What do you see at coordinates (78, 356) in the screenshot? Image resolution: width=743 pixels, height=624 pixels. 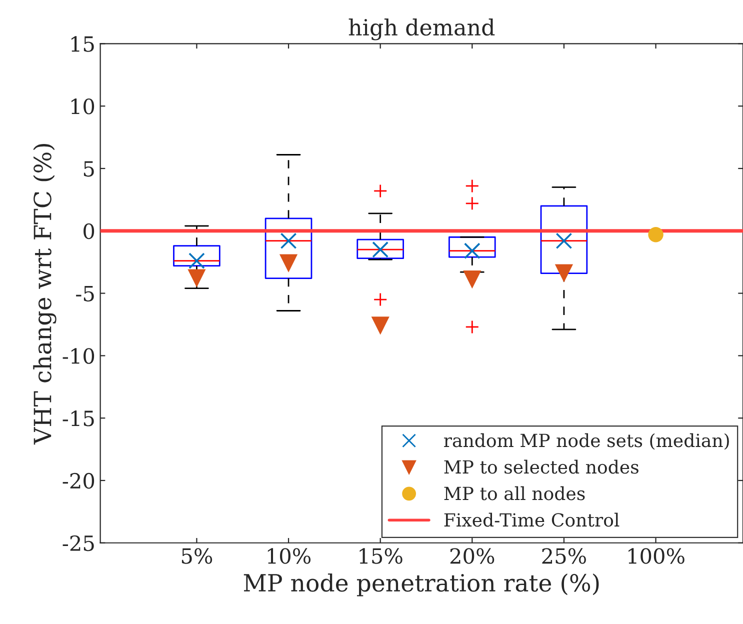 I see `y-tick-label: -10` at bounding box center [78, 356].